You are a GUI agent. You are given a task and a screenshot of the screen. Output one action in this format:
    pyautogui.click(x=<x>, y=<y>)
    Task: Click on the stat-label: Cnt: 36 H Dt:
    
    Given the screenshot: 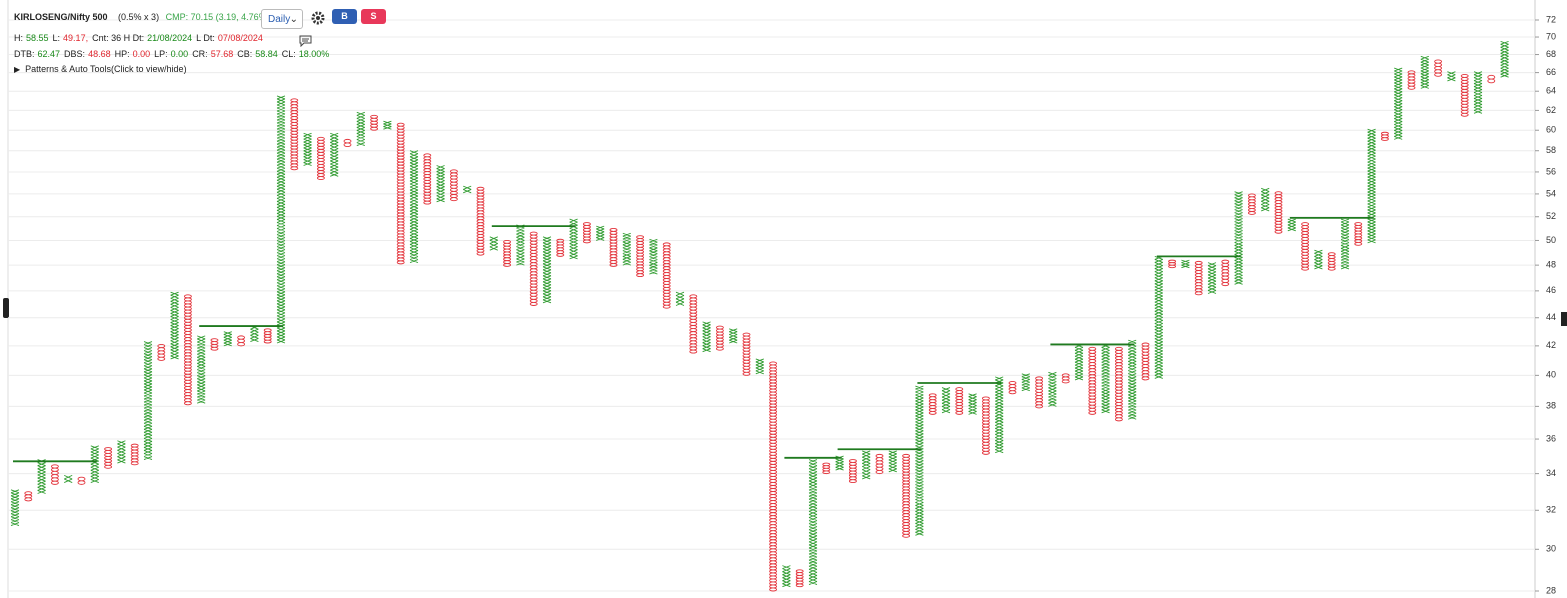 What is the action you would take?
    pyautogui.click(x=118, y=38)
    